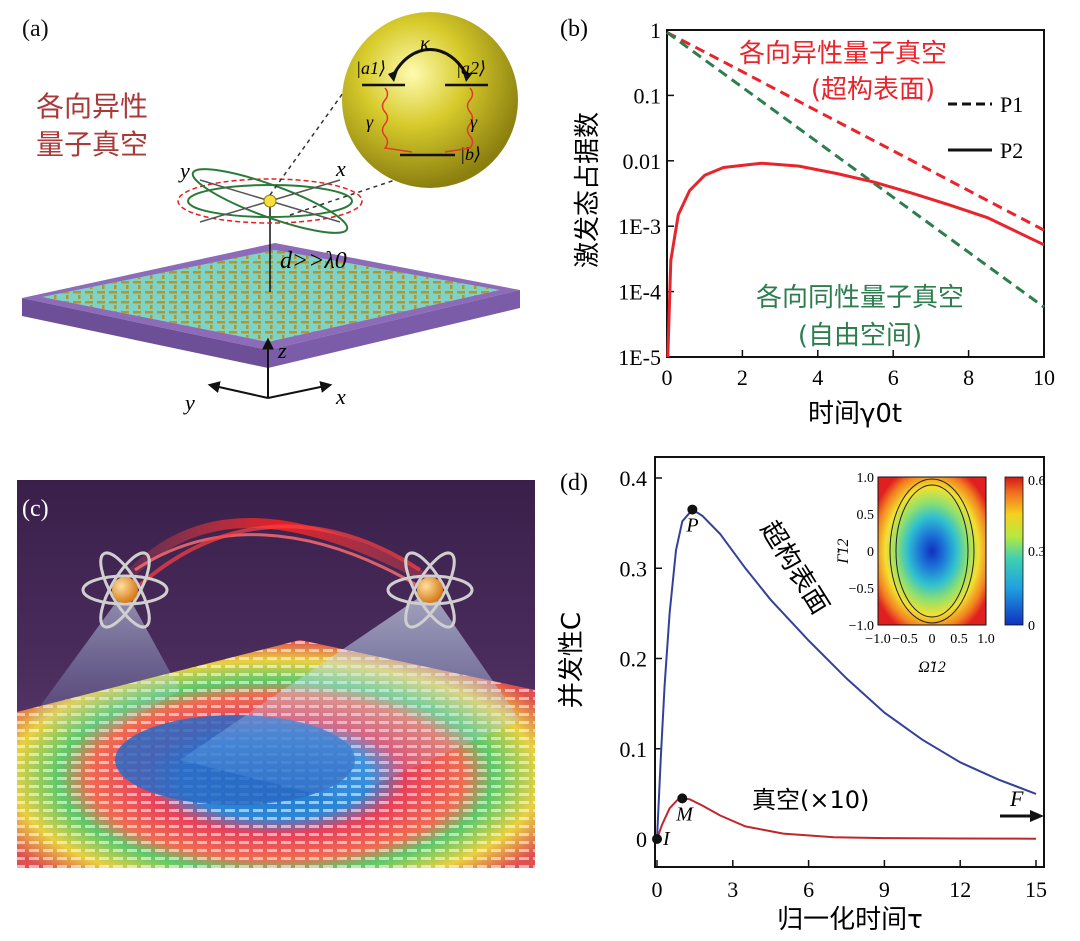 The height and width of the screenshot is (941, 1080). I want to click on inset-frame, so click(932, 551).